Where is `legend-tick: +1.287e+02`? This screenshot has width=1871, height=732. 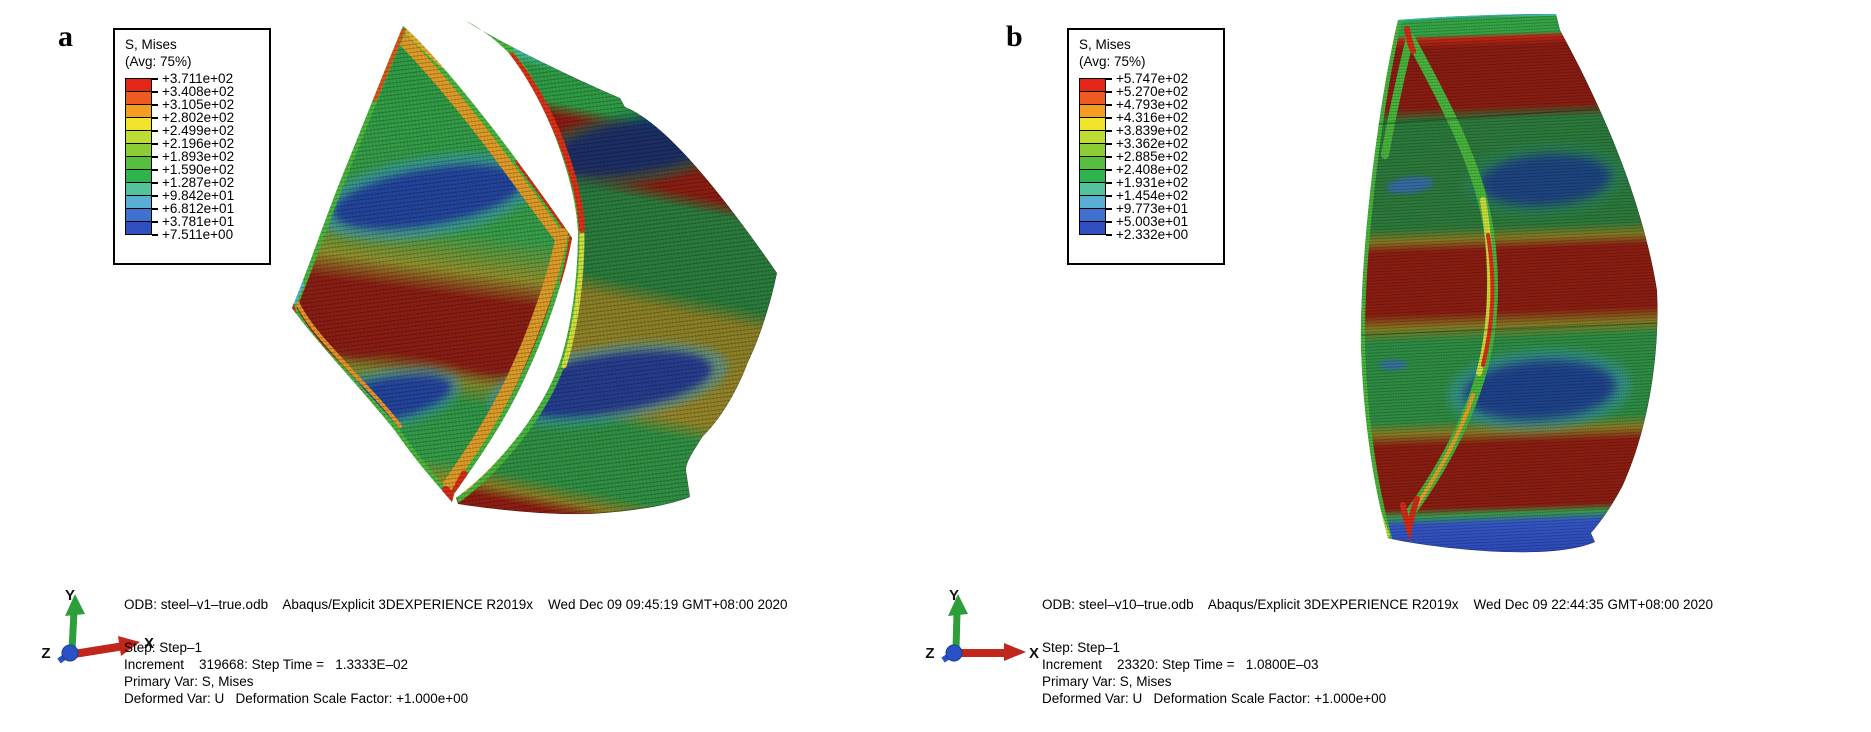 legend-tick: +1.287e+02 is located at coordinates (193, 182).